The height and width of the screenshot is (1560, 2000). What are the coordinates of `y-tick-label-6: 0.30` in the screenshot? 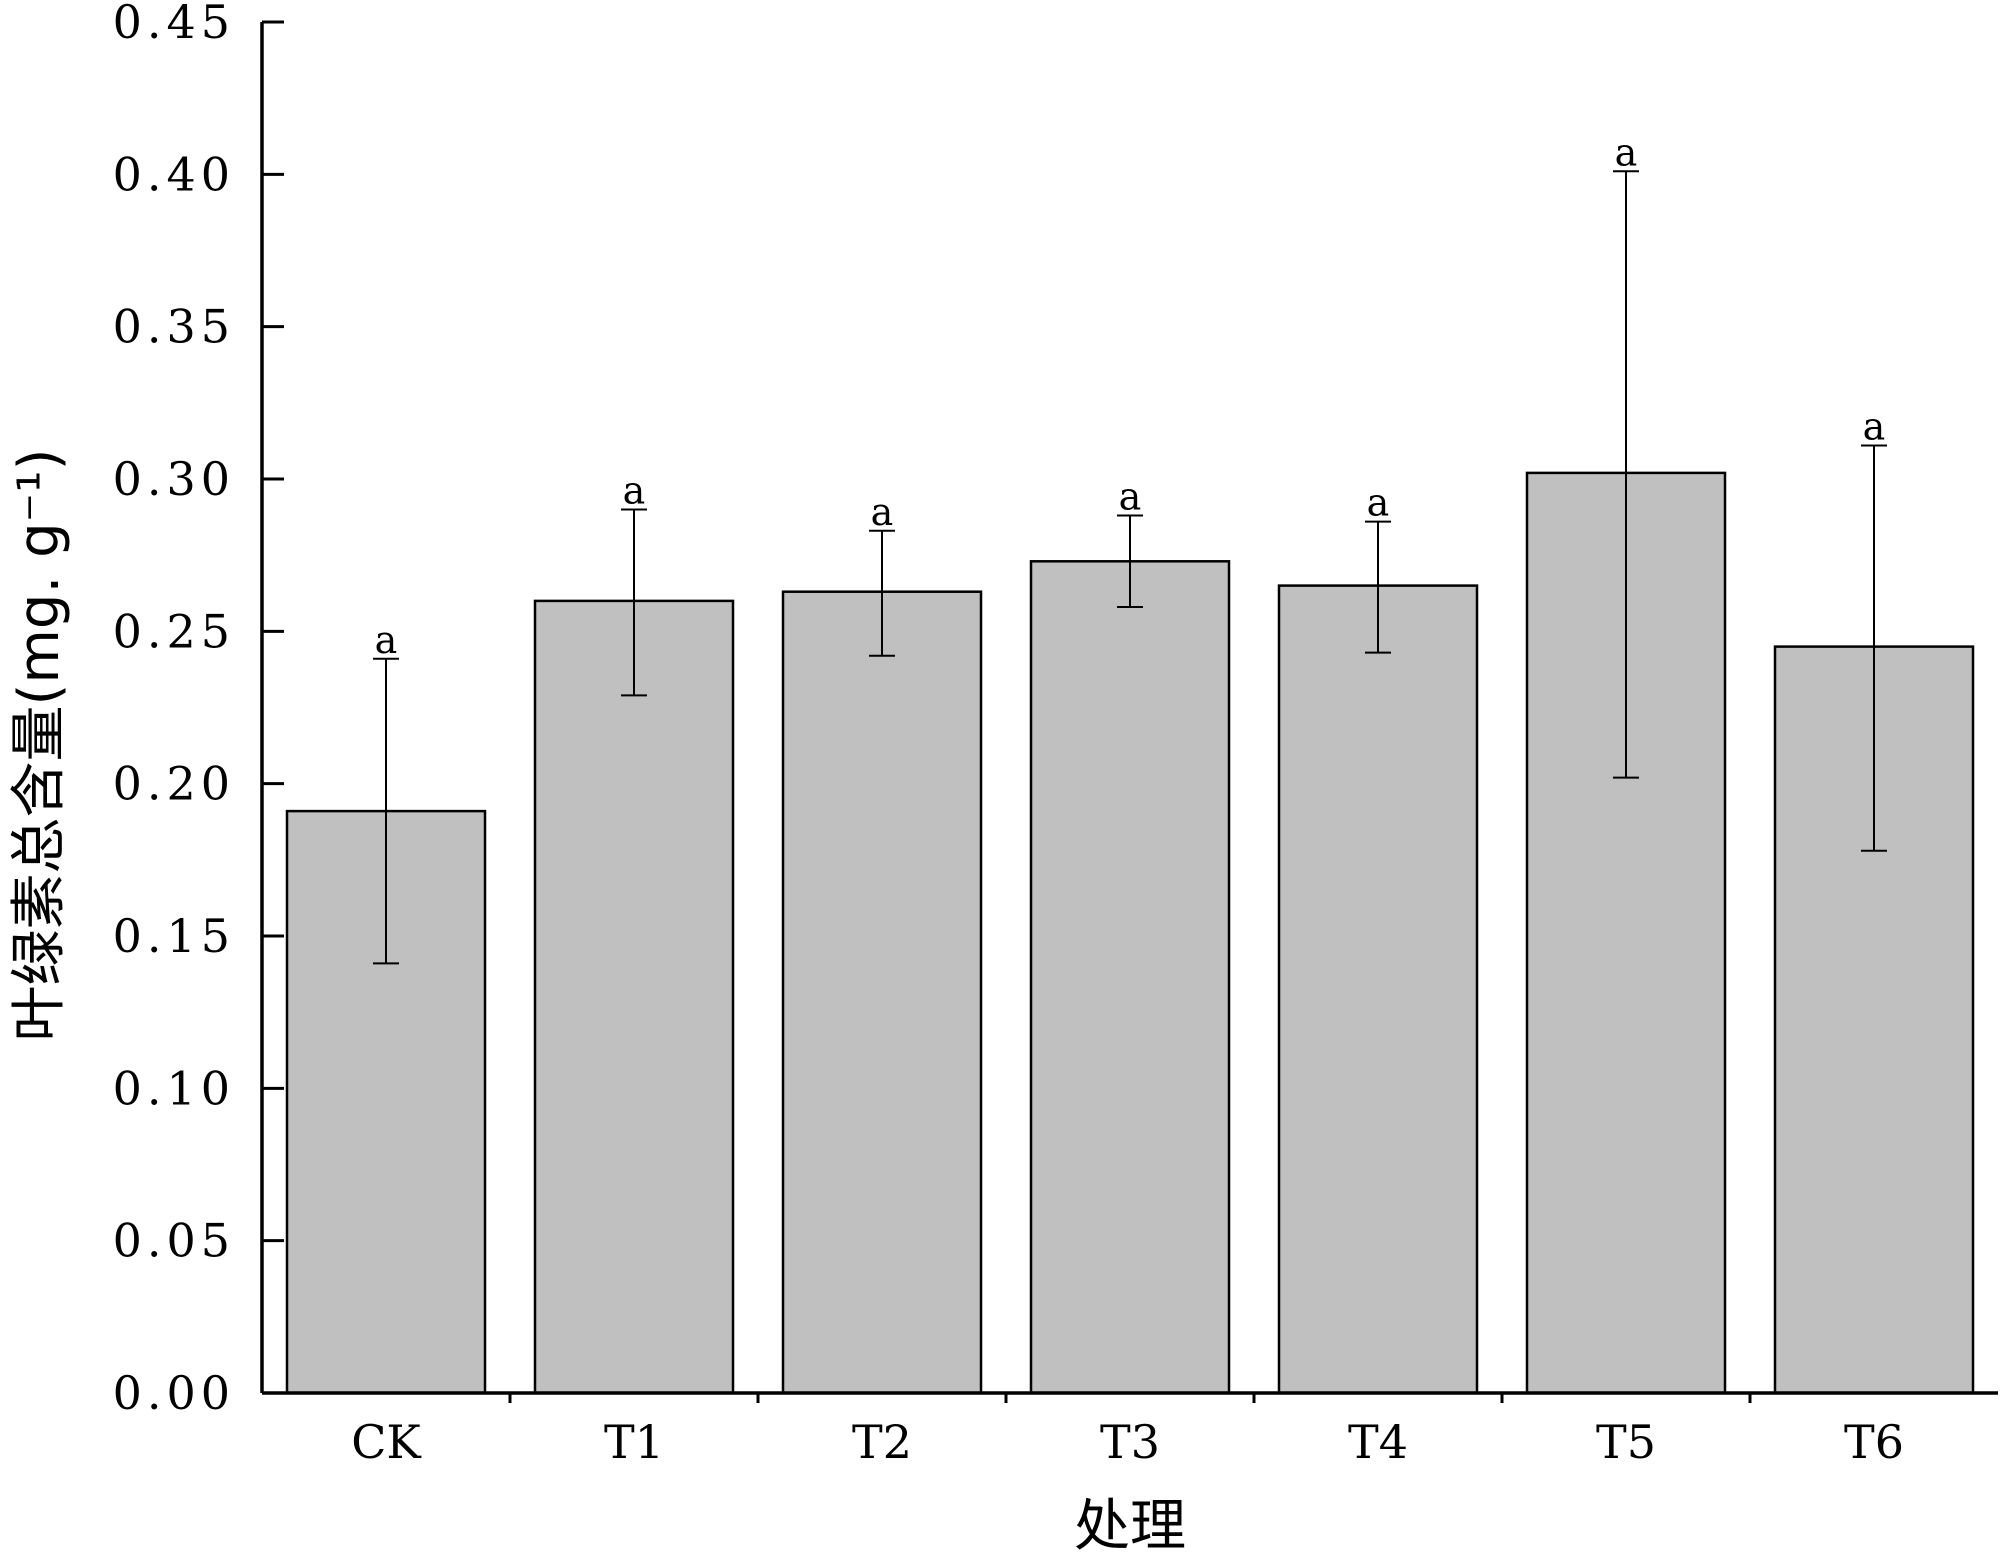 It's located at (174, 479).